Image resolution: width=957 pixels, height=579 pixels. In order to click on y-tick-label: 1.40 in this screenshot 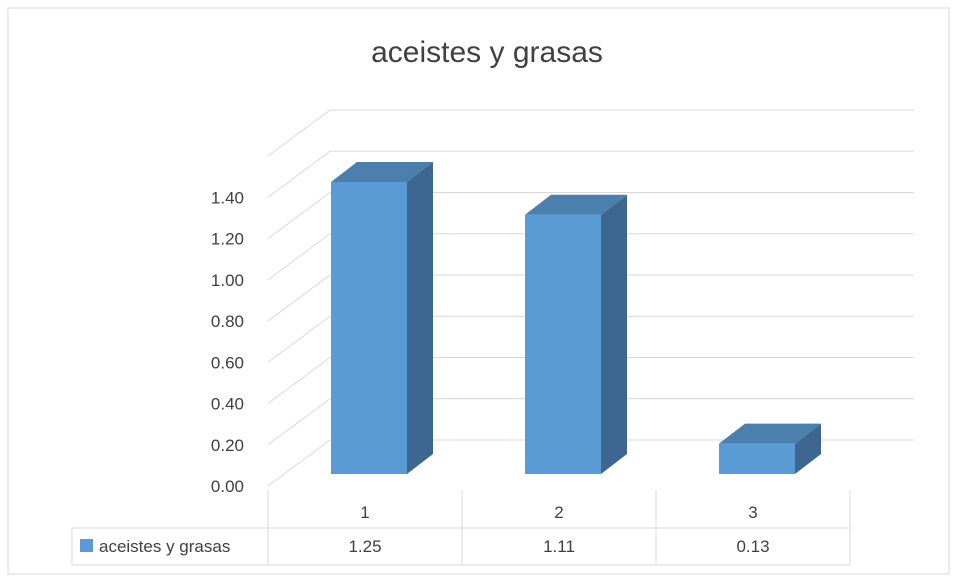, I will do `click(227, 197)`.